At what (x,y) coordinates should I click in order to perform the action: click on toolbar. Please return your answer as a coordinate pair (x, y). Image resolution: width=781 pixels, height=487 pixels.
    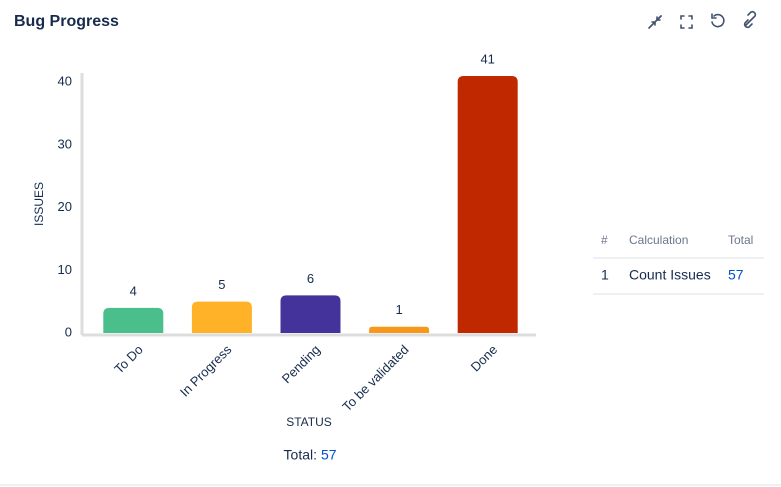
    Looking at the image, I should click on (702, 19).